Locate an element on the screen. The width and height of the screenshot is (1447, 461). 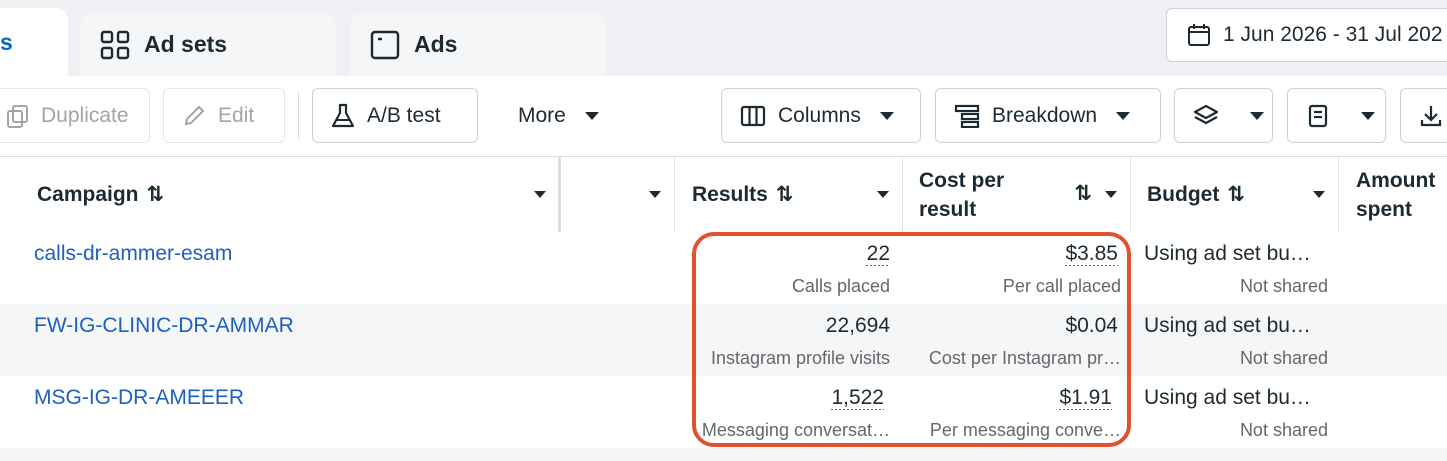
tab-label: s is located at coordinates (6, 41).